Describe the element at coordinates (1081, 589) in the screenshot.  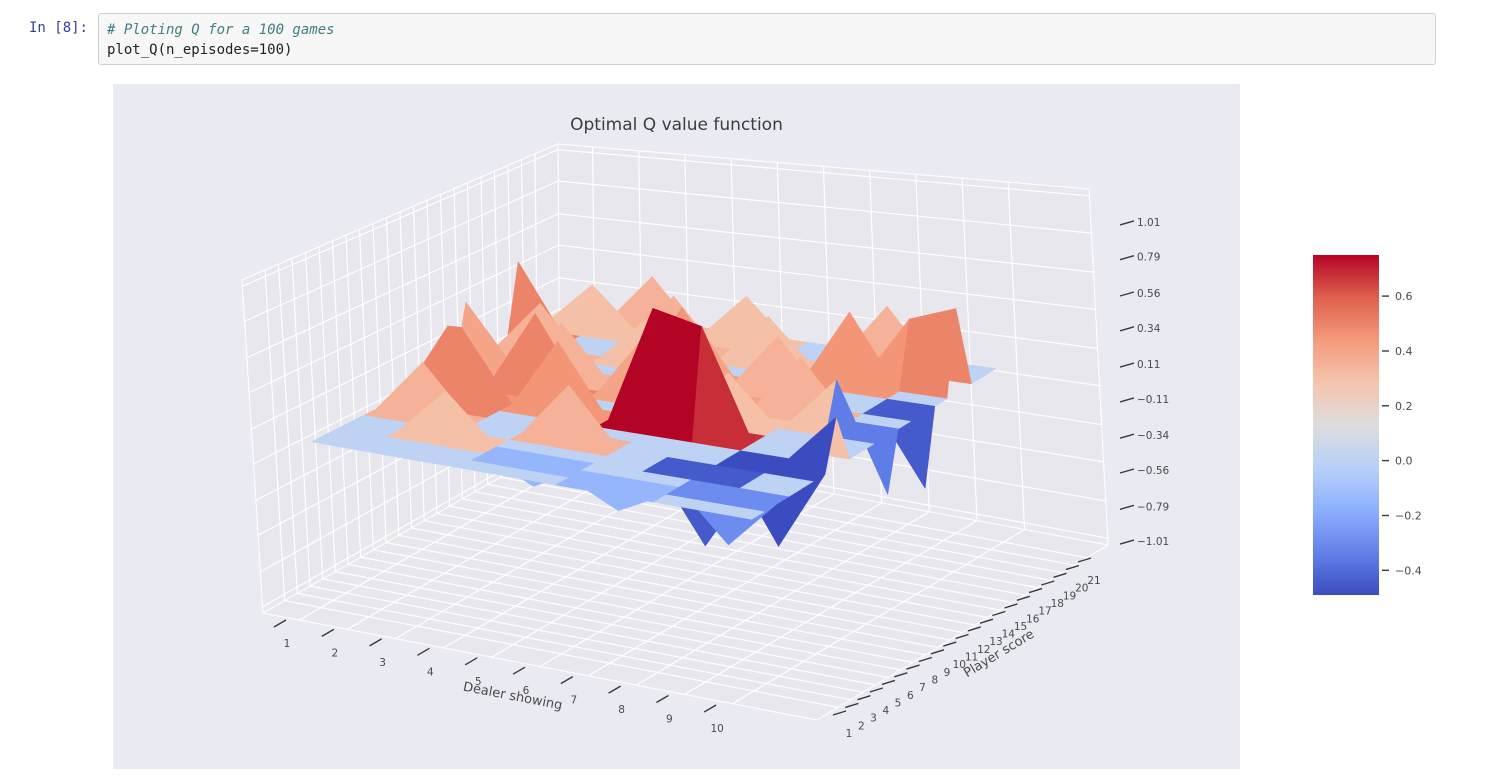
I see `y-tick-label: 20` at that location.